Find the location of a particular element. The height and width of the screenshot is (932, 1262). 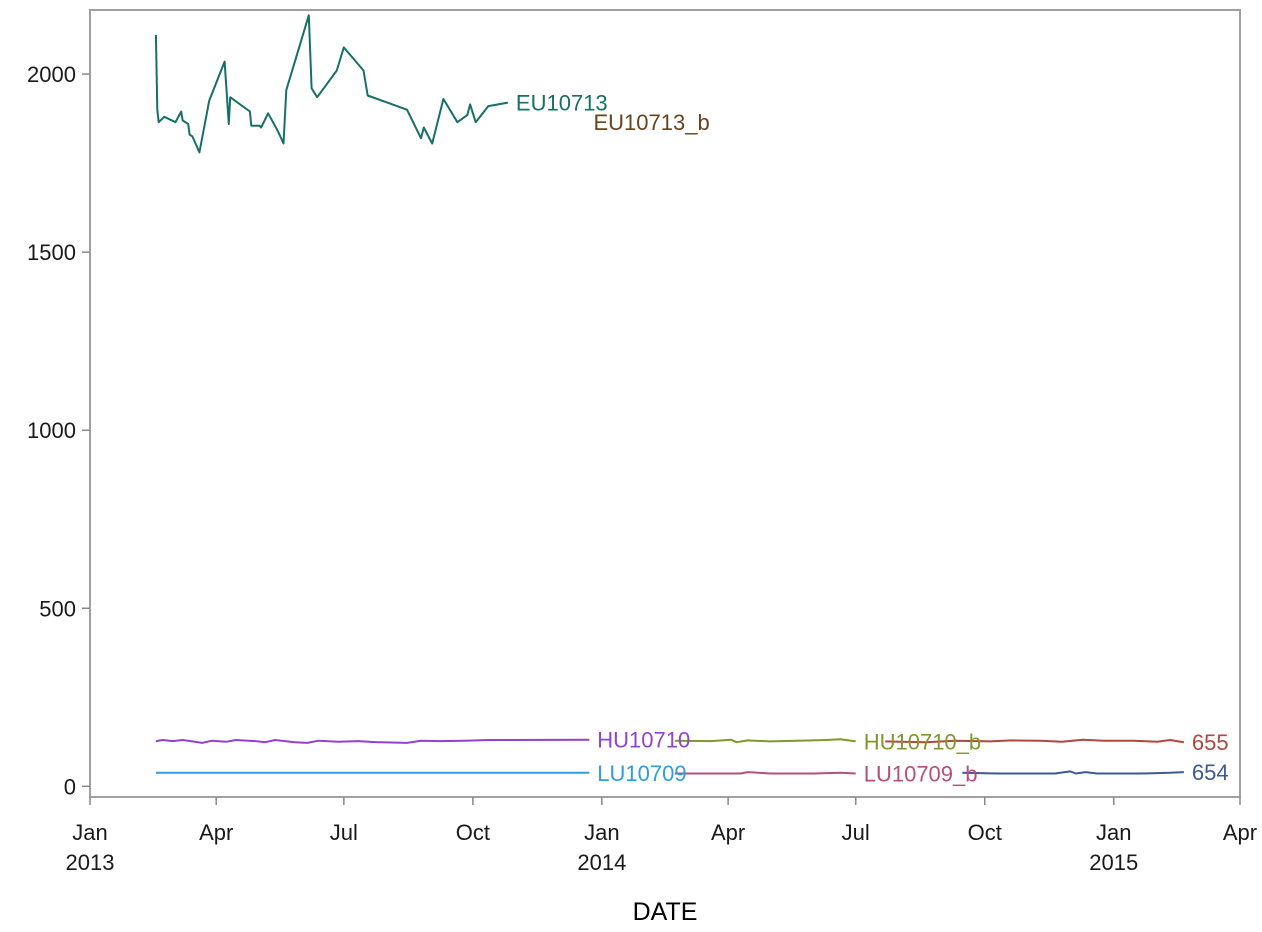

x-axis-title: DATE is located at coordinates (665, 912).